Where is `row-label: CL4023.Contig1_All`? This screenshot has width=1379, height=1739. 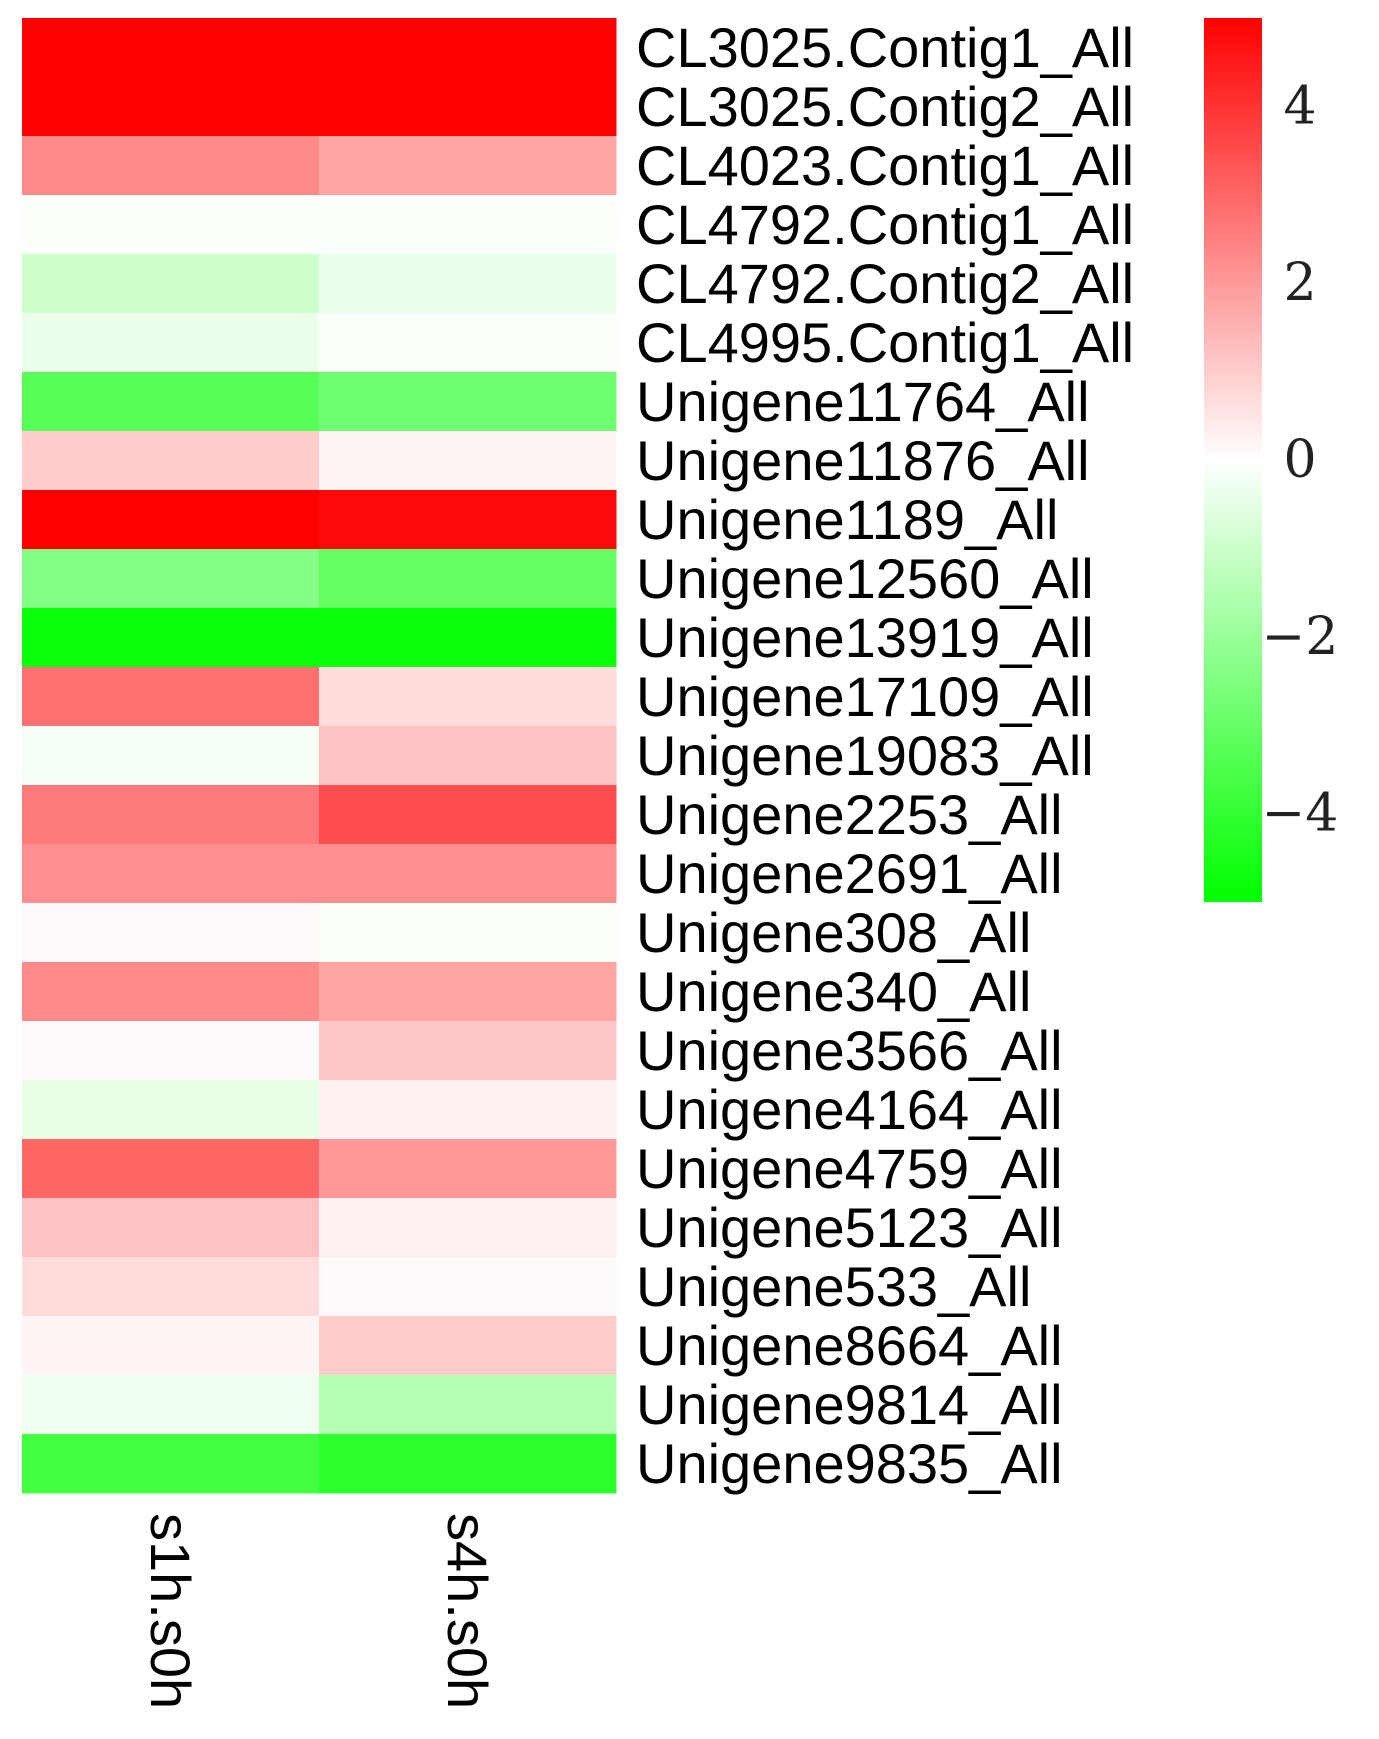
row-label: CL4023.Contig1_All is located at coordinates (885, 165).